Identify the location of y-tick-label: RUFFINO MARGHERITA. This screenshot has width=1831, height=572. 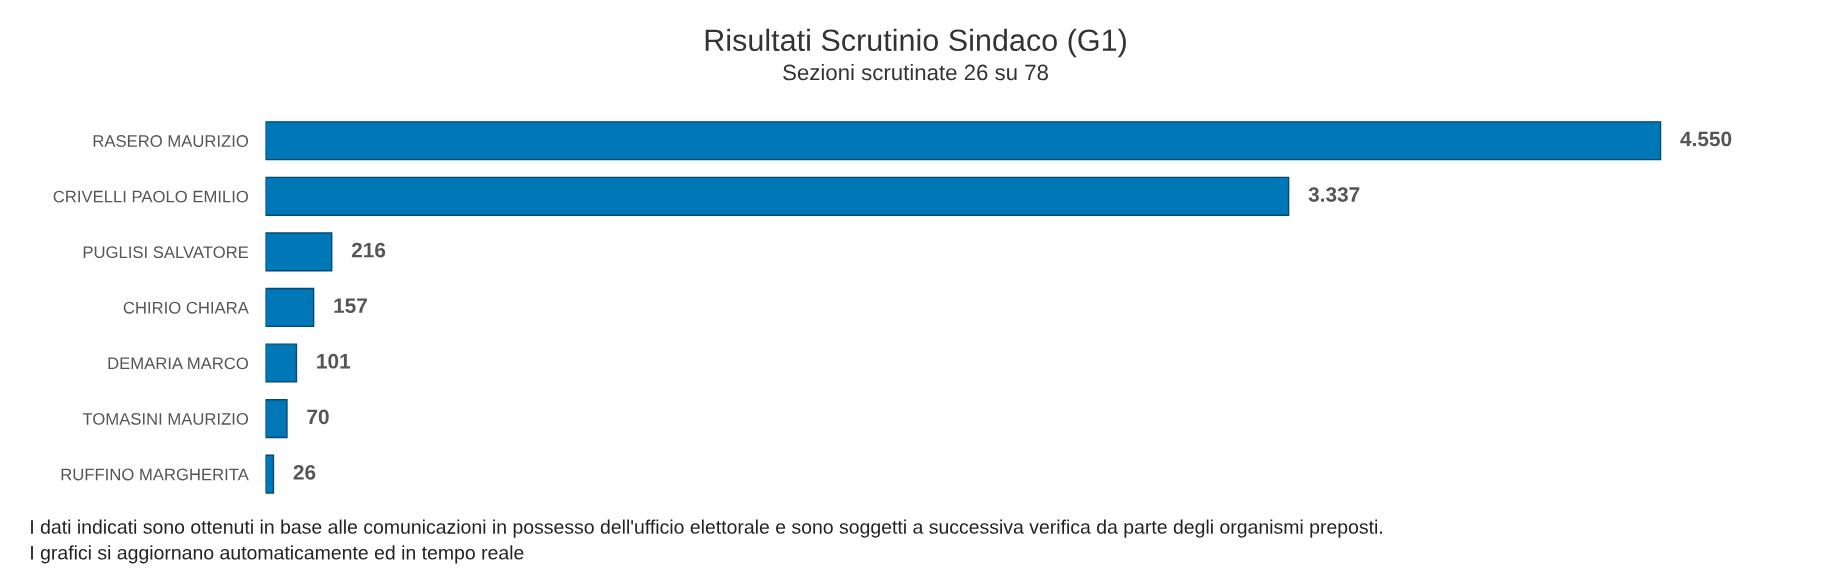
(155, 474).